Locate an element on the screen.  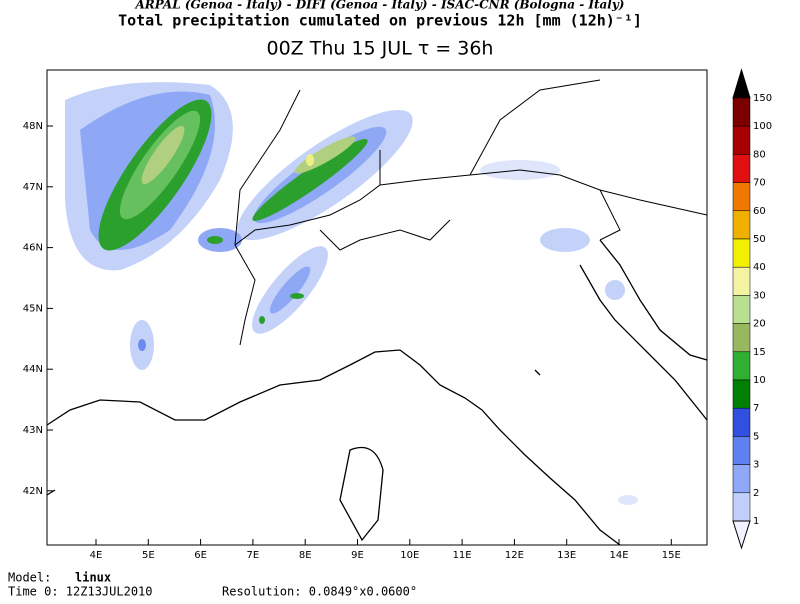
lat-tick-label: 46N is located at coordinates (33, 248).